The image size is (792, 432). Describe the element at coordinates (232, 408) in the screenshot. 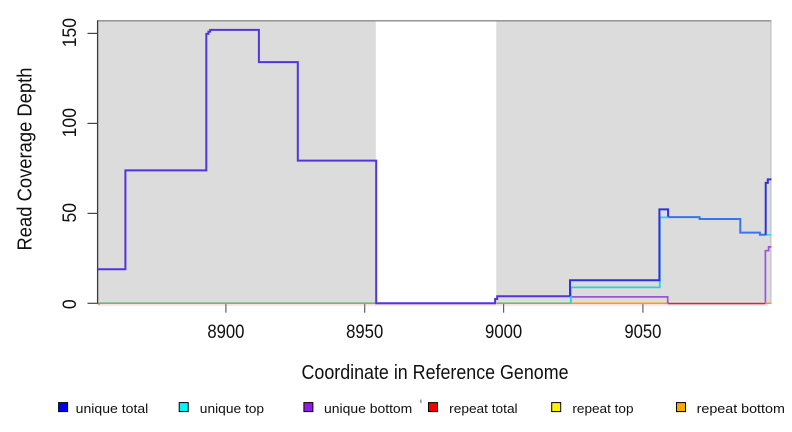

I see `svg-text: unique top` at that location.